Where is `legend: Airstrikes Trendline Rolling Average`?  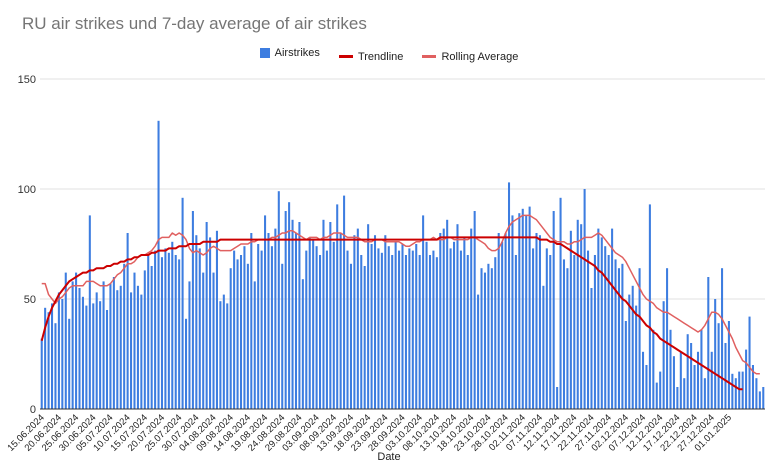
legend: Airstrikes Trendline Rolling Average is located at coordinates (389, 55).